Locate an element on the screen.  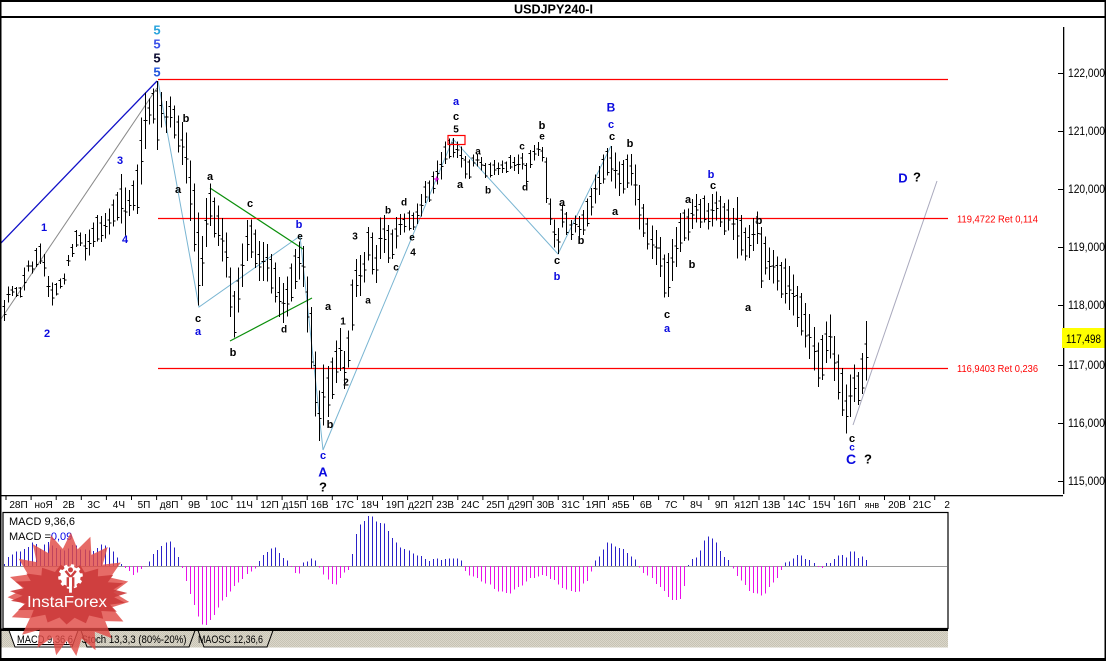
svg-text: д8П is located at coordinates (169, 505).